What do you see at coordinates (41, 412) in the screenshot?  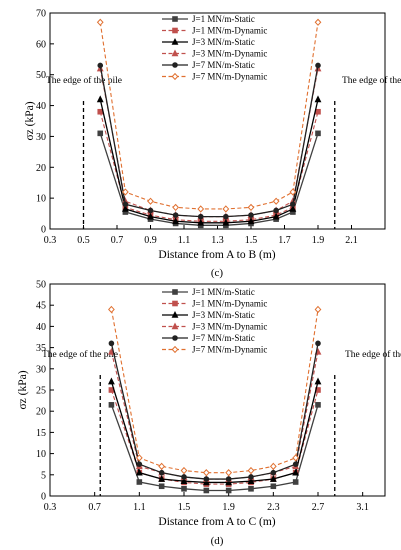 I see `y-tick-label: 20` at bounding box center [41, 412].